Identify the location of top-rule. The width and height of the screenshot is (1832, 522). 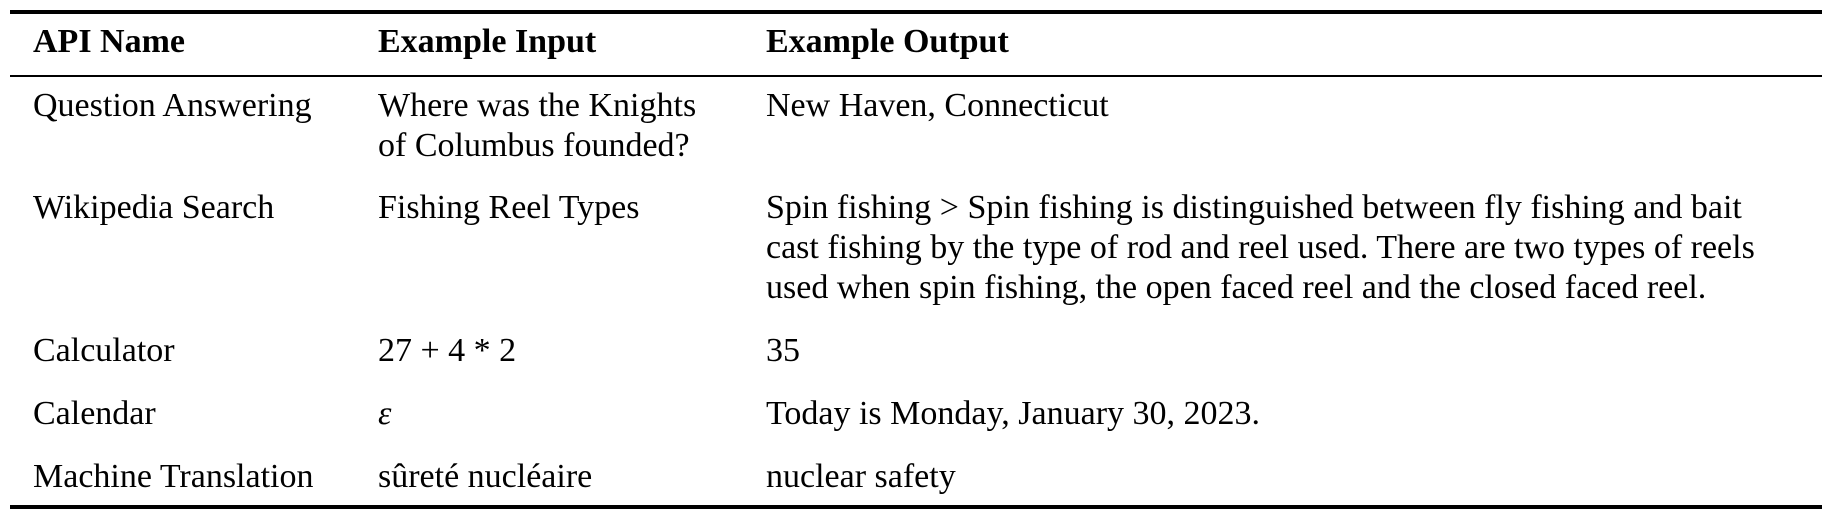
(916, 12).